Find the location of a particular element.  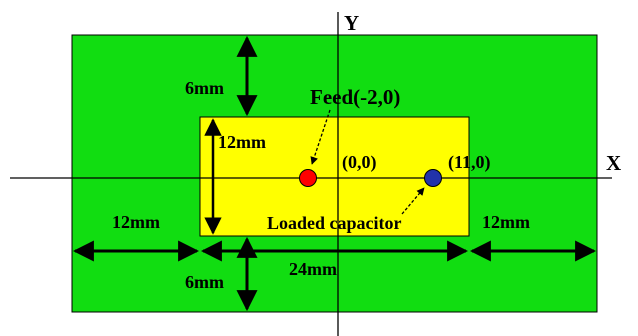

y-axis-label: Y is located at coordinates (351, 23).